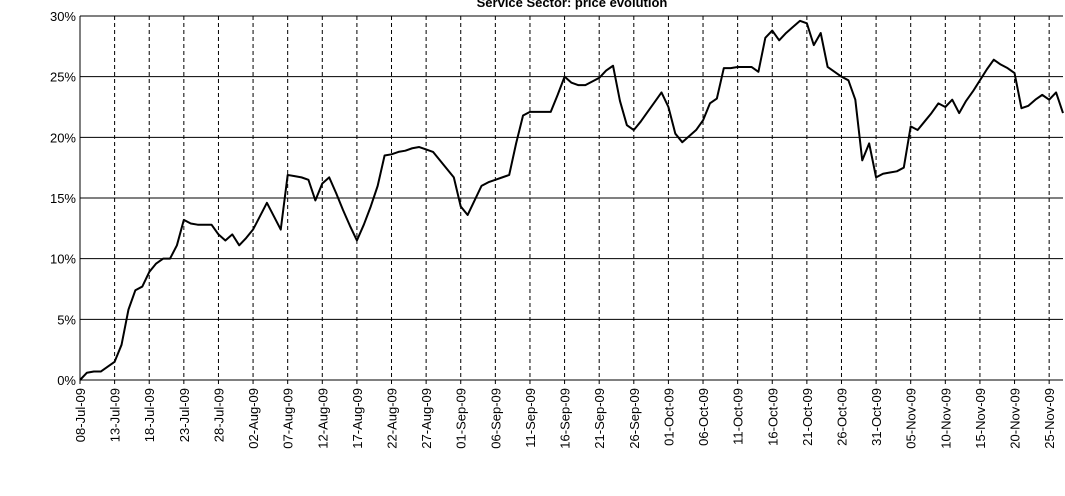 This screenshot has width=1065, height=496. What do you see at coordinates (80, 415) in the screenshot?
I see `x-tick-label: 08-Jul-09` at bounding box center [80, 415].